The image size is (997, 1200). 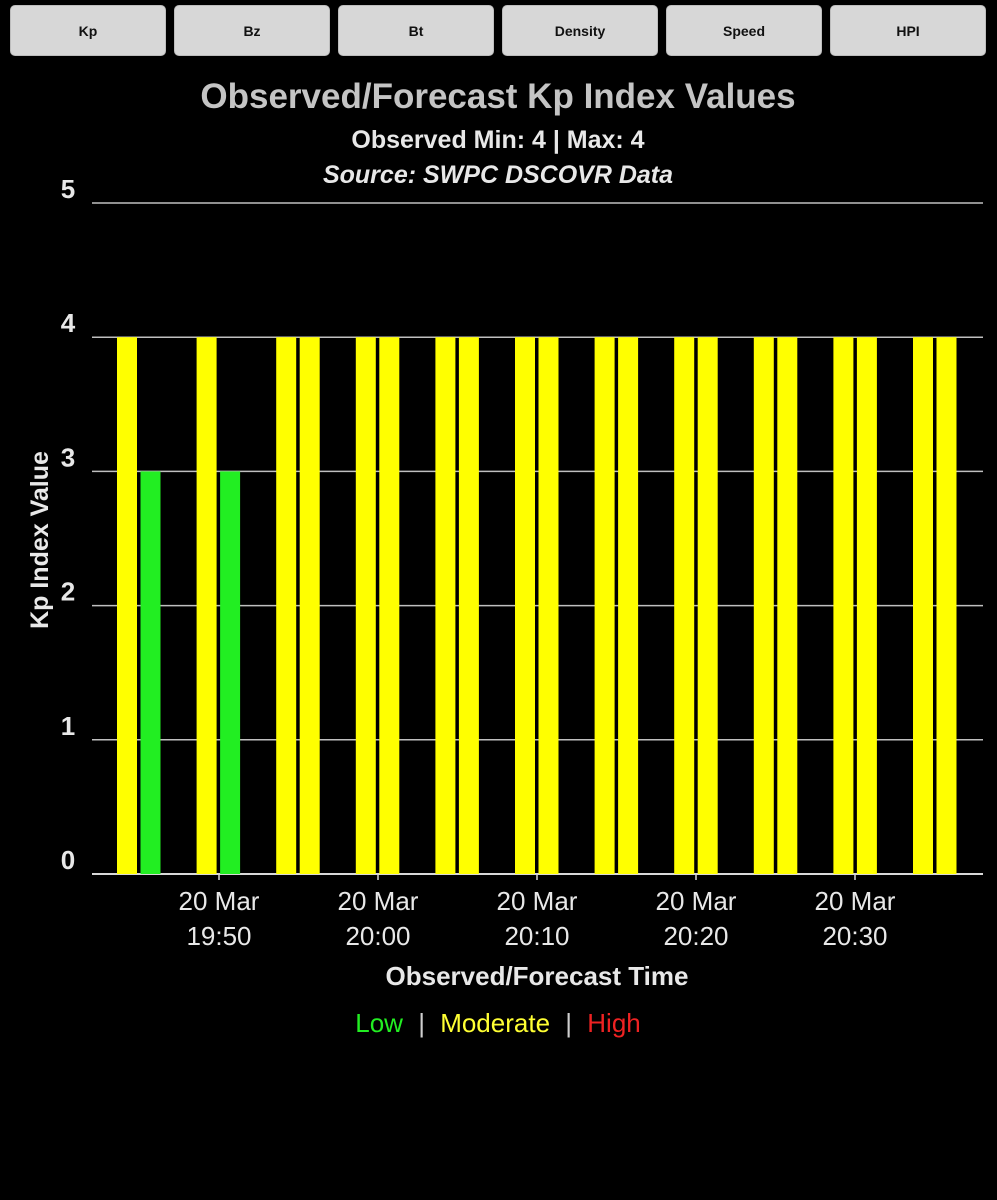 What do you see at coordinates (379, 1023) in the screenshot?
I see `legend-low: Low` at bounding box center [379, 1023].